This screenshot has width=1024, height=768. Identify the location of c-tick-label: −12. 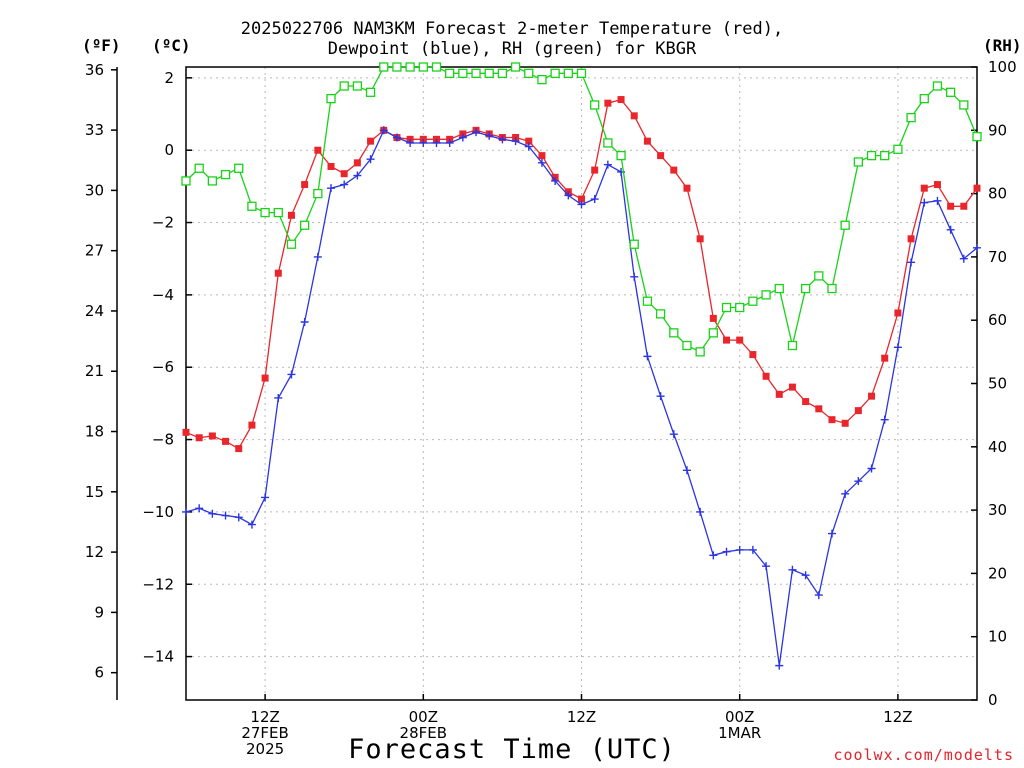
(158, 584).